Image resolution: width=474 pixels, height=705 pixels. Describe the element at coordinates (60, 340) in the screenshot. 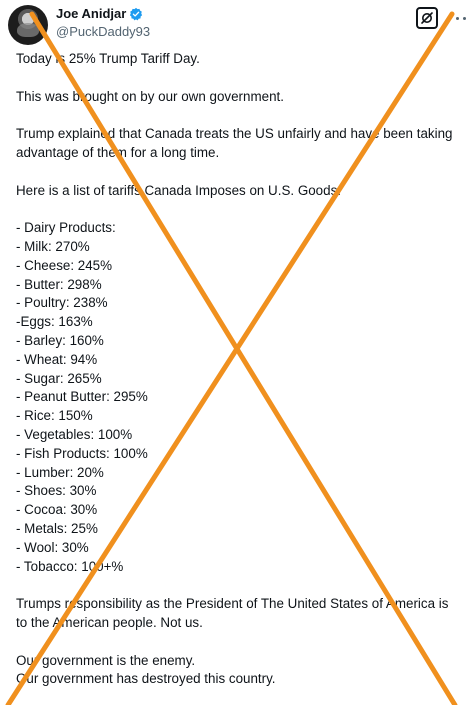

I see `tariff-list-item: - Barley: 160%` at that location.